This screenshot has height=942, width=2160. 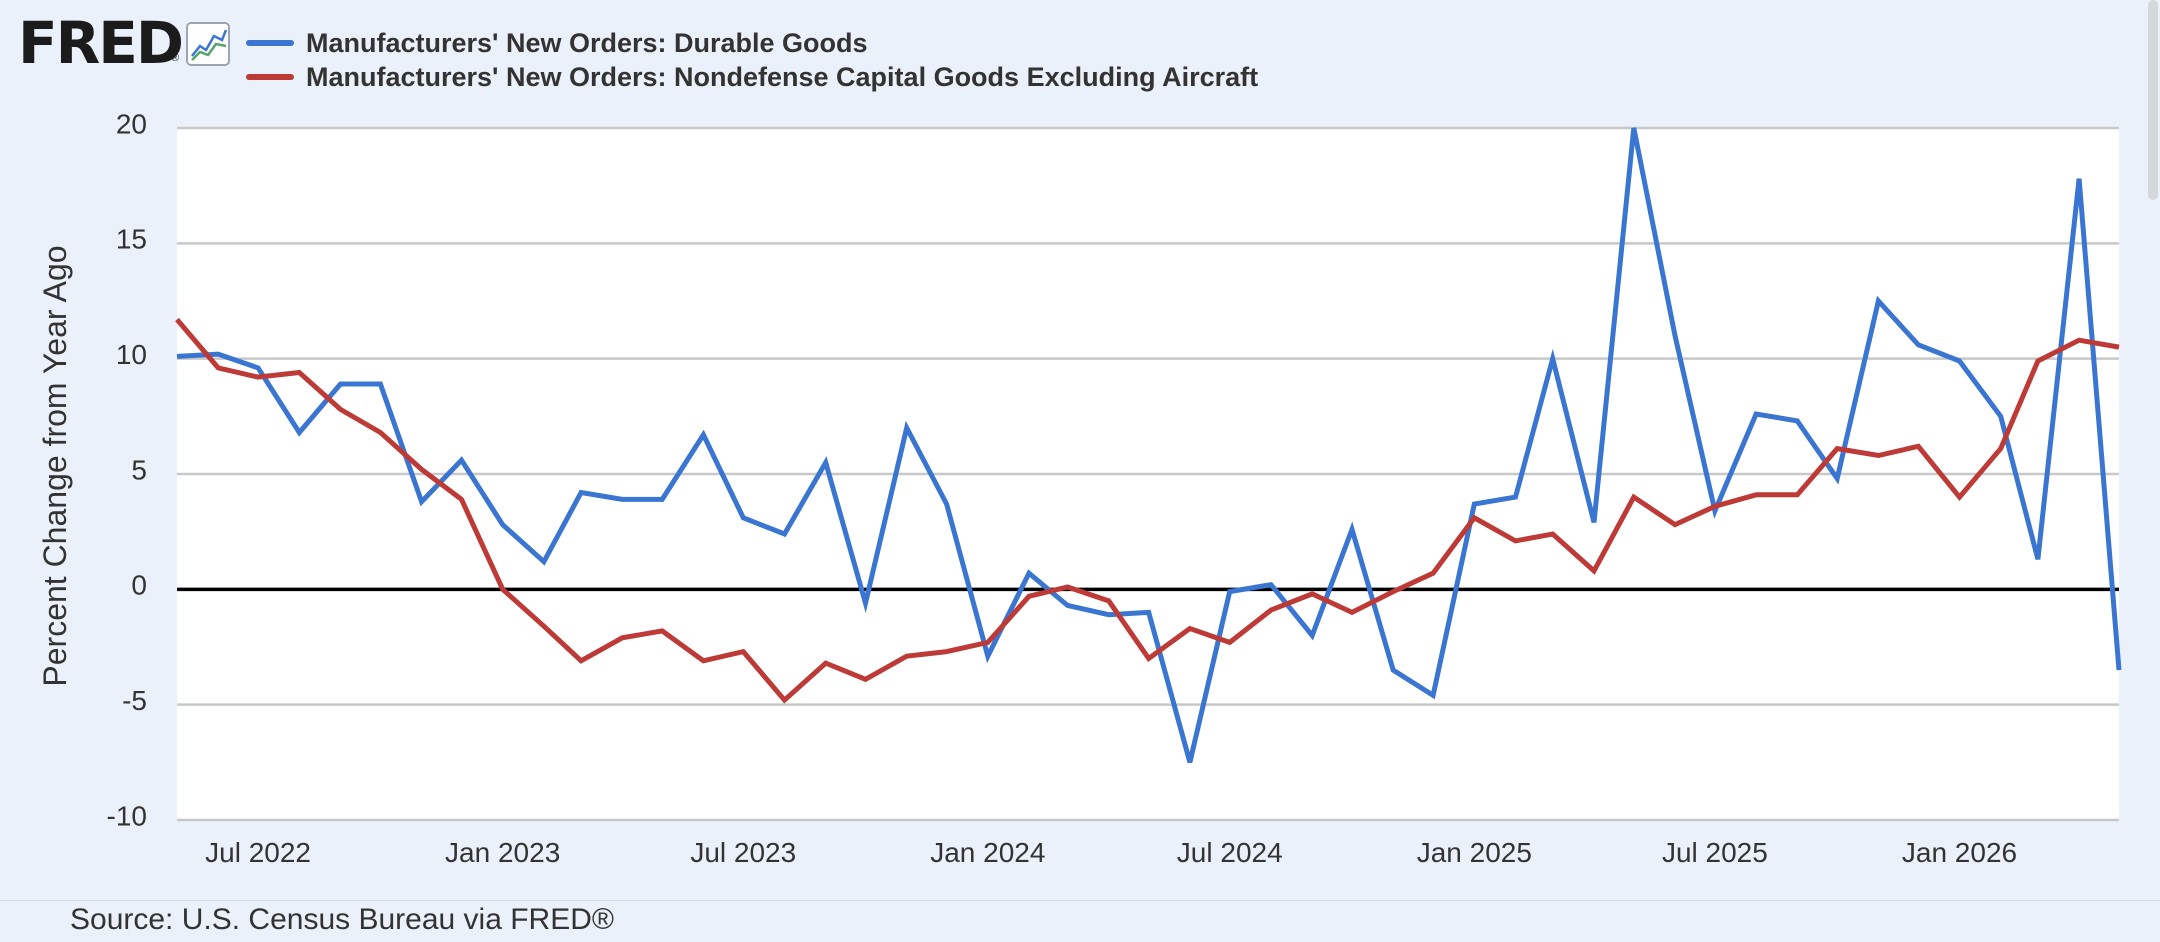 I want to click on y-tick-labels: -10 -5 0 5 10 15 20, so click(x=127, y=469).